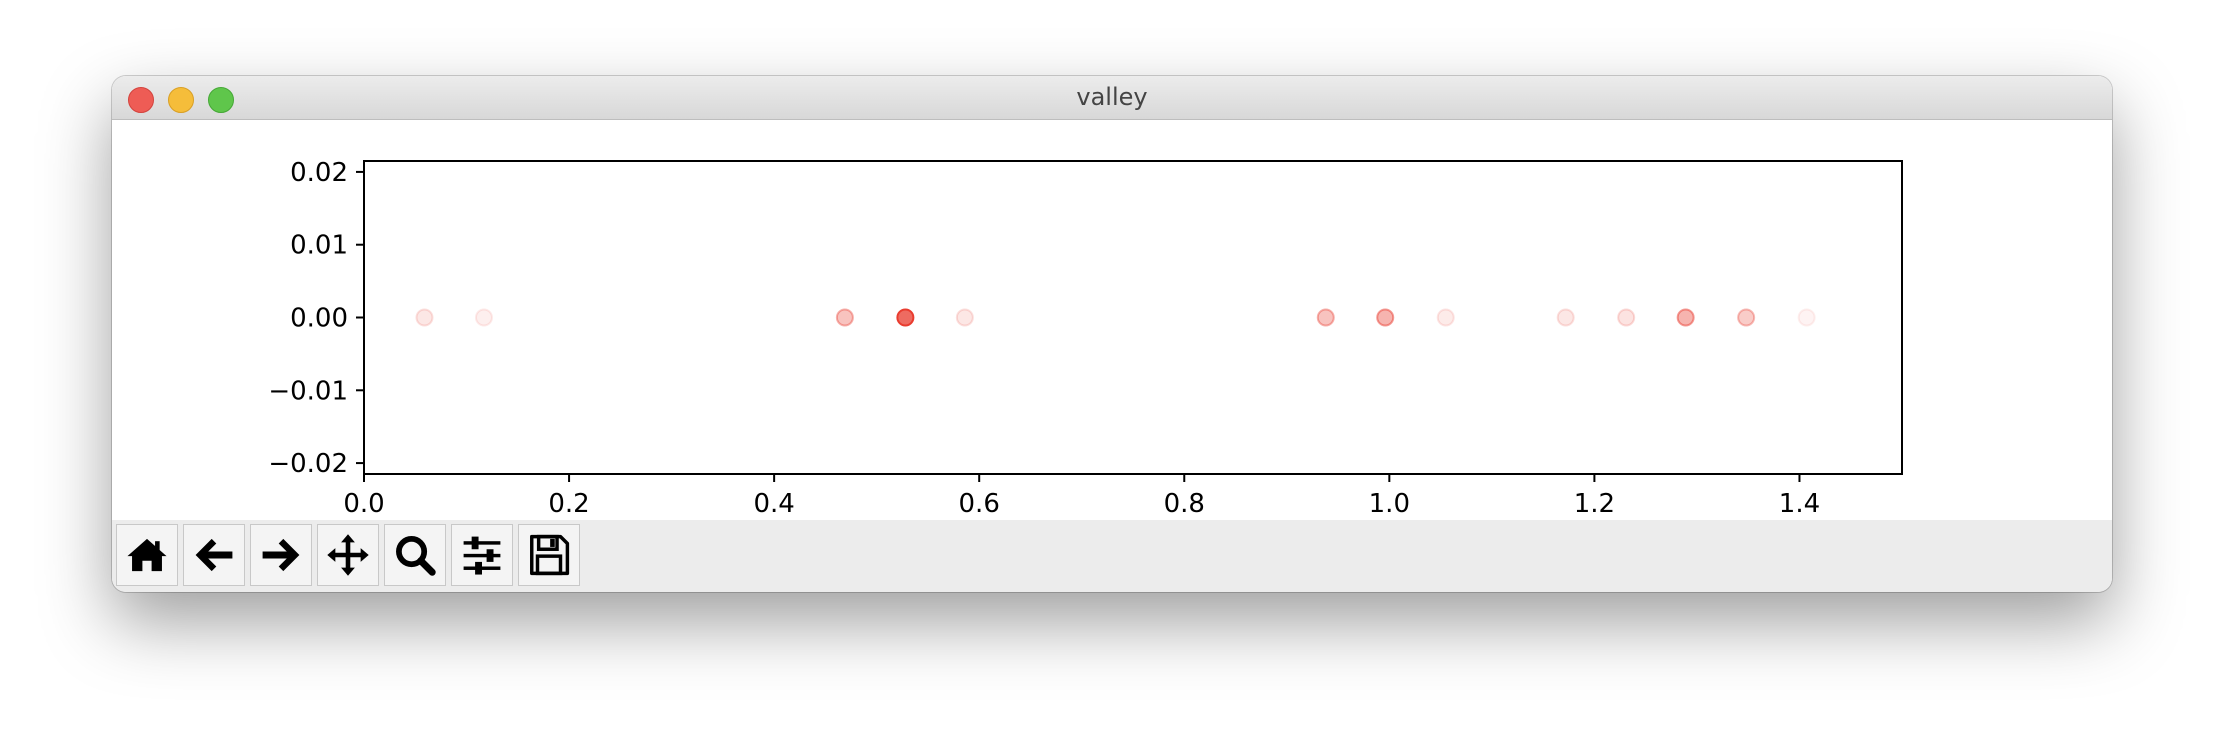  Describe the element at coordinates (1389, 504) in the screenshot. I see `x-tick-label: 1.0` at that location.